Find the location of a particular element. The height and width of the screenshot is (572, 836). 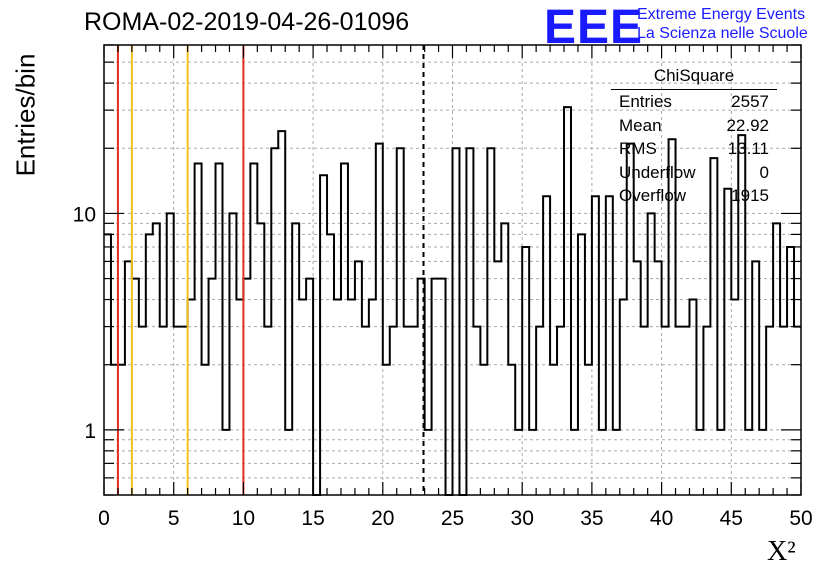

x-tick-label: 45 is located at coordinates (731, 518).